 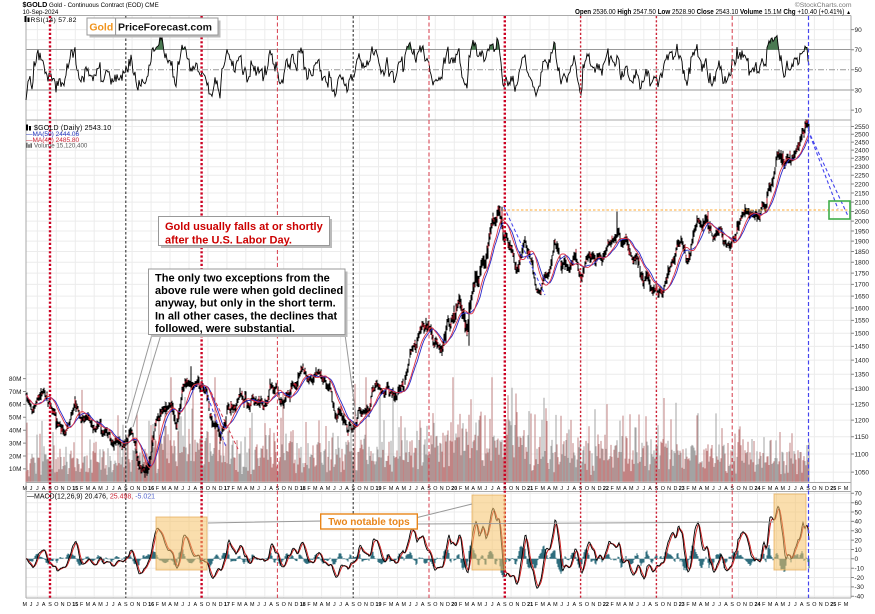 I want to click on svg-text:above rule were when gold decl: above rule were when gold declined, so click(x=249, y=291).